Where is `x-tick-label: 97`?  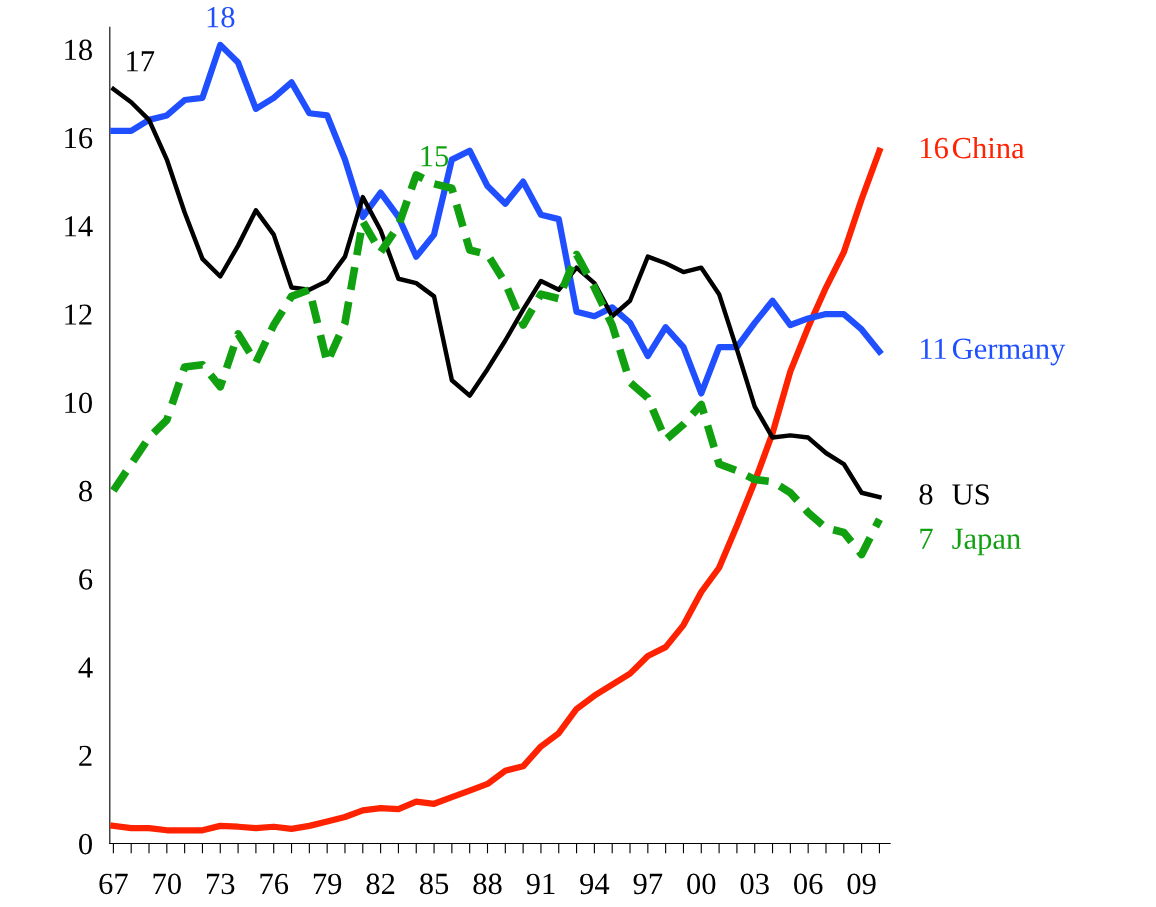
x-tick-label: 97 is located at coordinates (648, 884).